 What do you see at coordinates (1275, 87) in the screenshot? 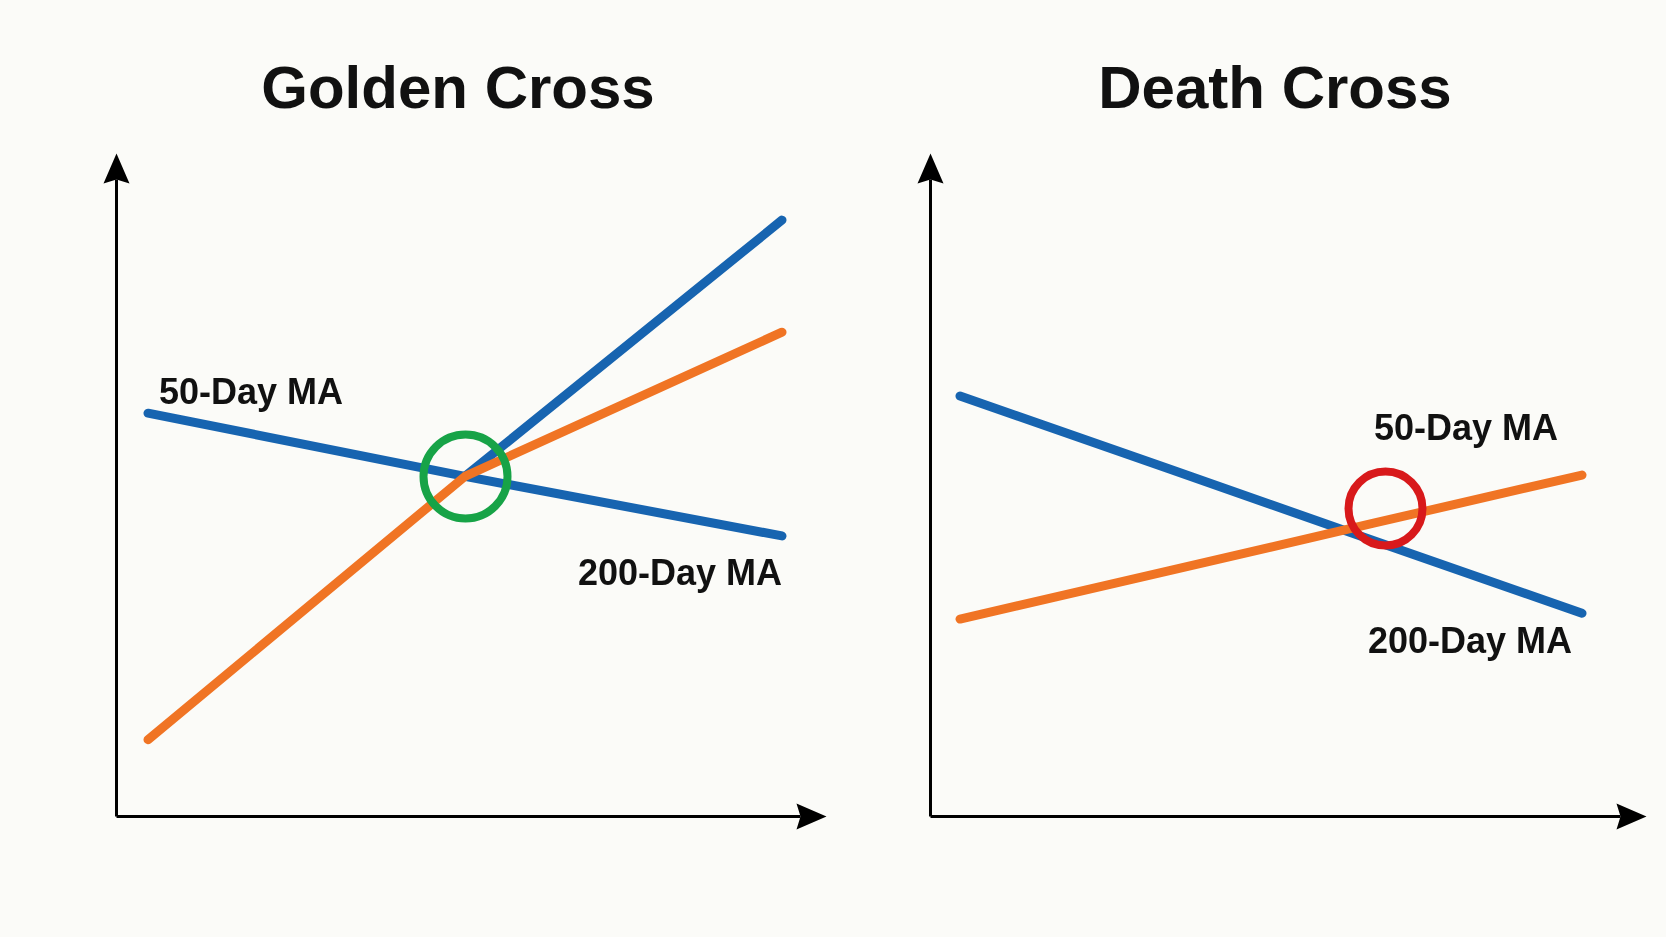
I see `chart-title: Death Cross` at bounding box center [1275, 87].